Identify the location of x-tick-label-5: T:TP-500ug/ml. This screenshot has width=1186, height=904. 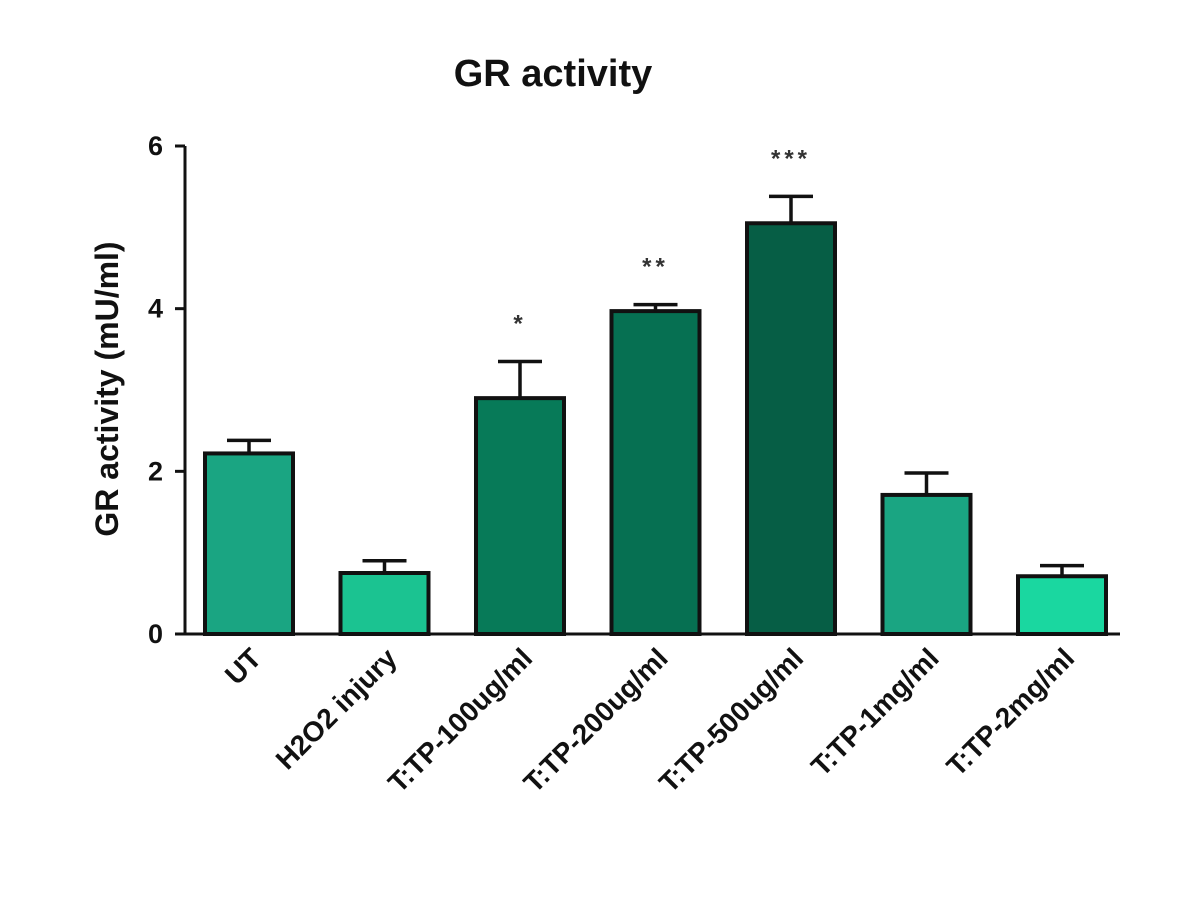
(731, 720).